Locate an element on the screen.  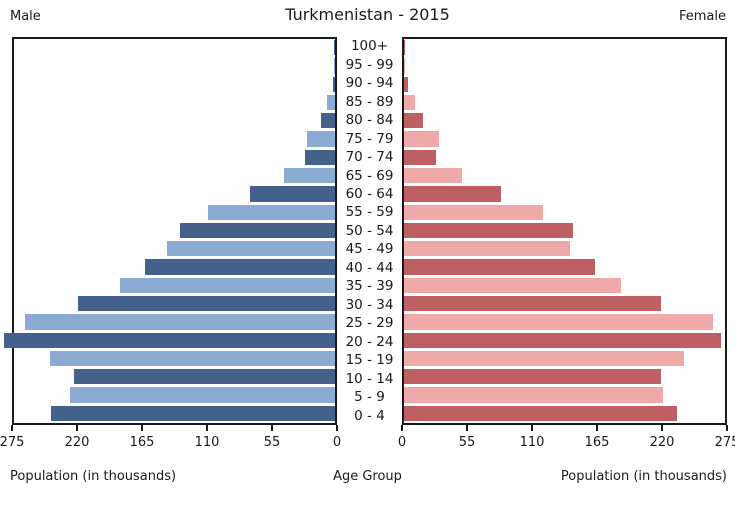
female-row-100plus is located at coordinates (564, 48).